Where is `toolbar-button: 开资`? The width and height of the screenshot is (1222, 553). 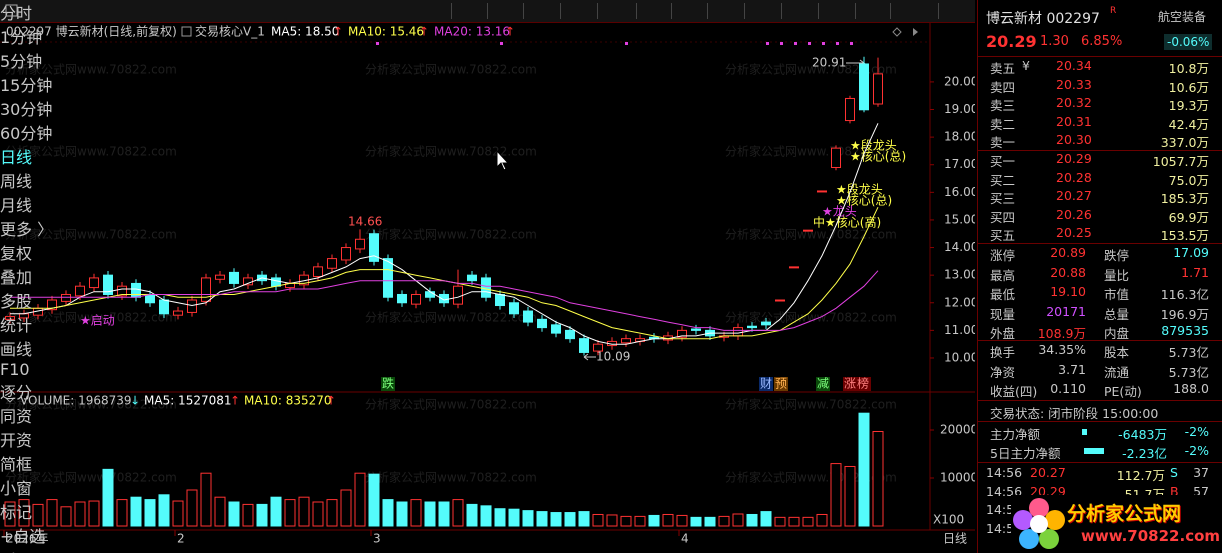
toolbar-button: 开资 is located at coordinates (16, 440).